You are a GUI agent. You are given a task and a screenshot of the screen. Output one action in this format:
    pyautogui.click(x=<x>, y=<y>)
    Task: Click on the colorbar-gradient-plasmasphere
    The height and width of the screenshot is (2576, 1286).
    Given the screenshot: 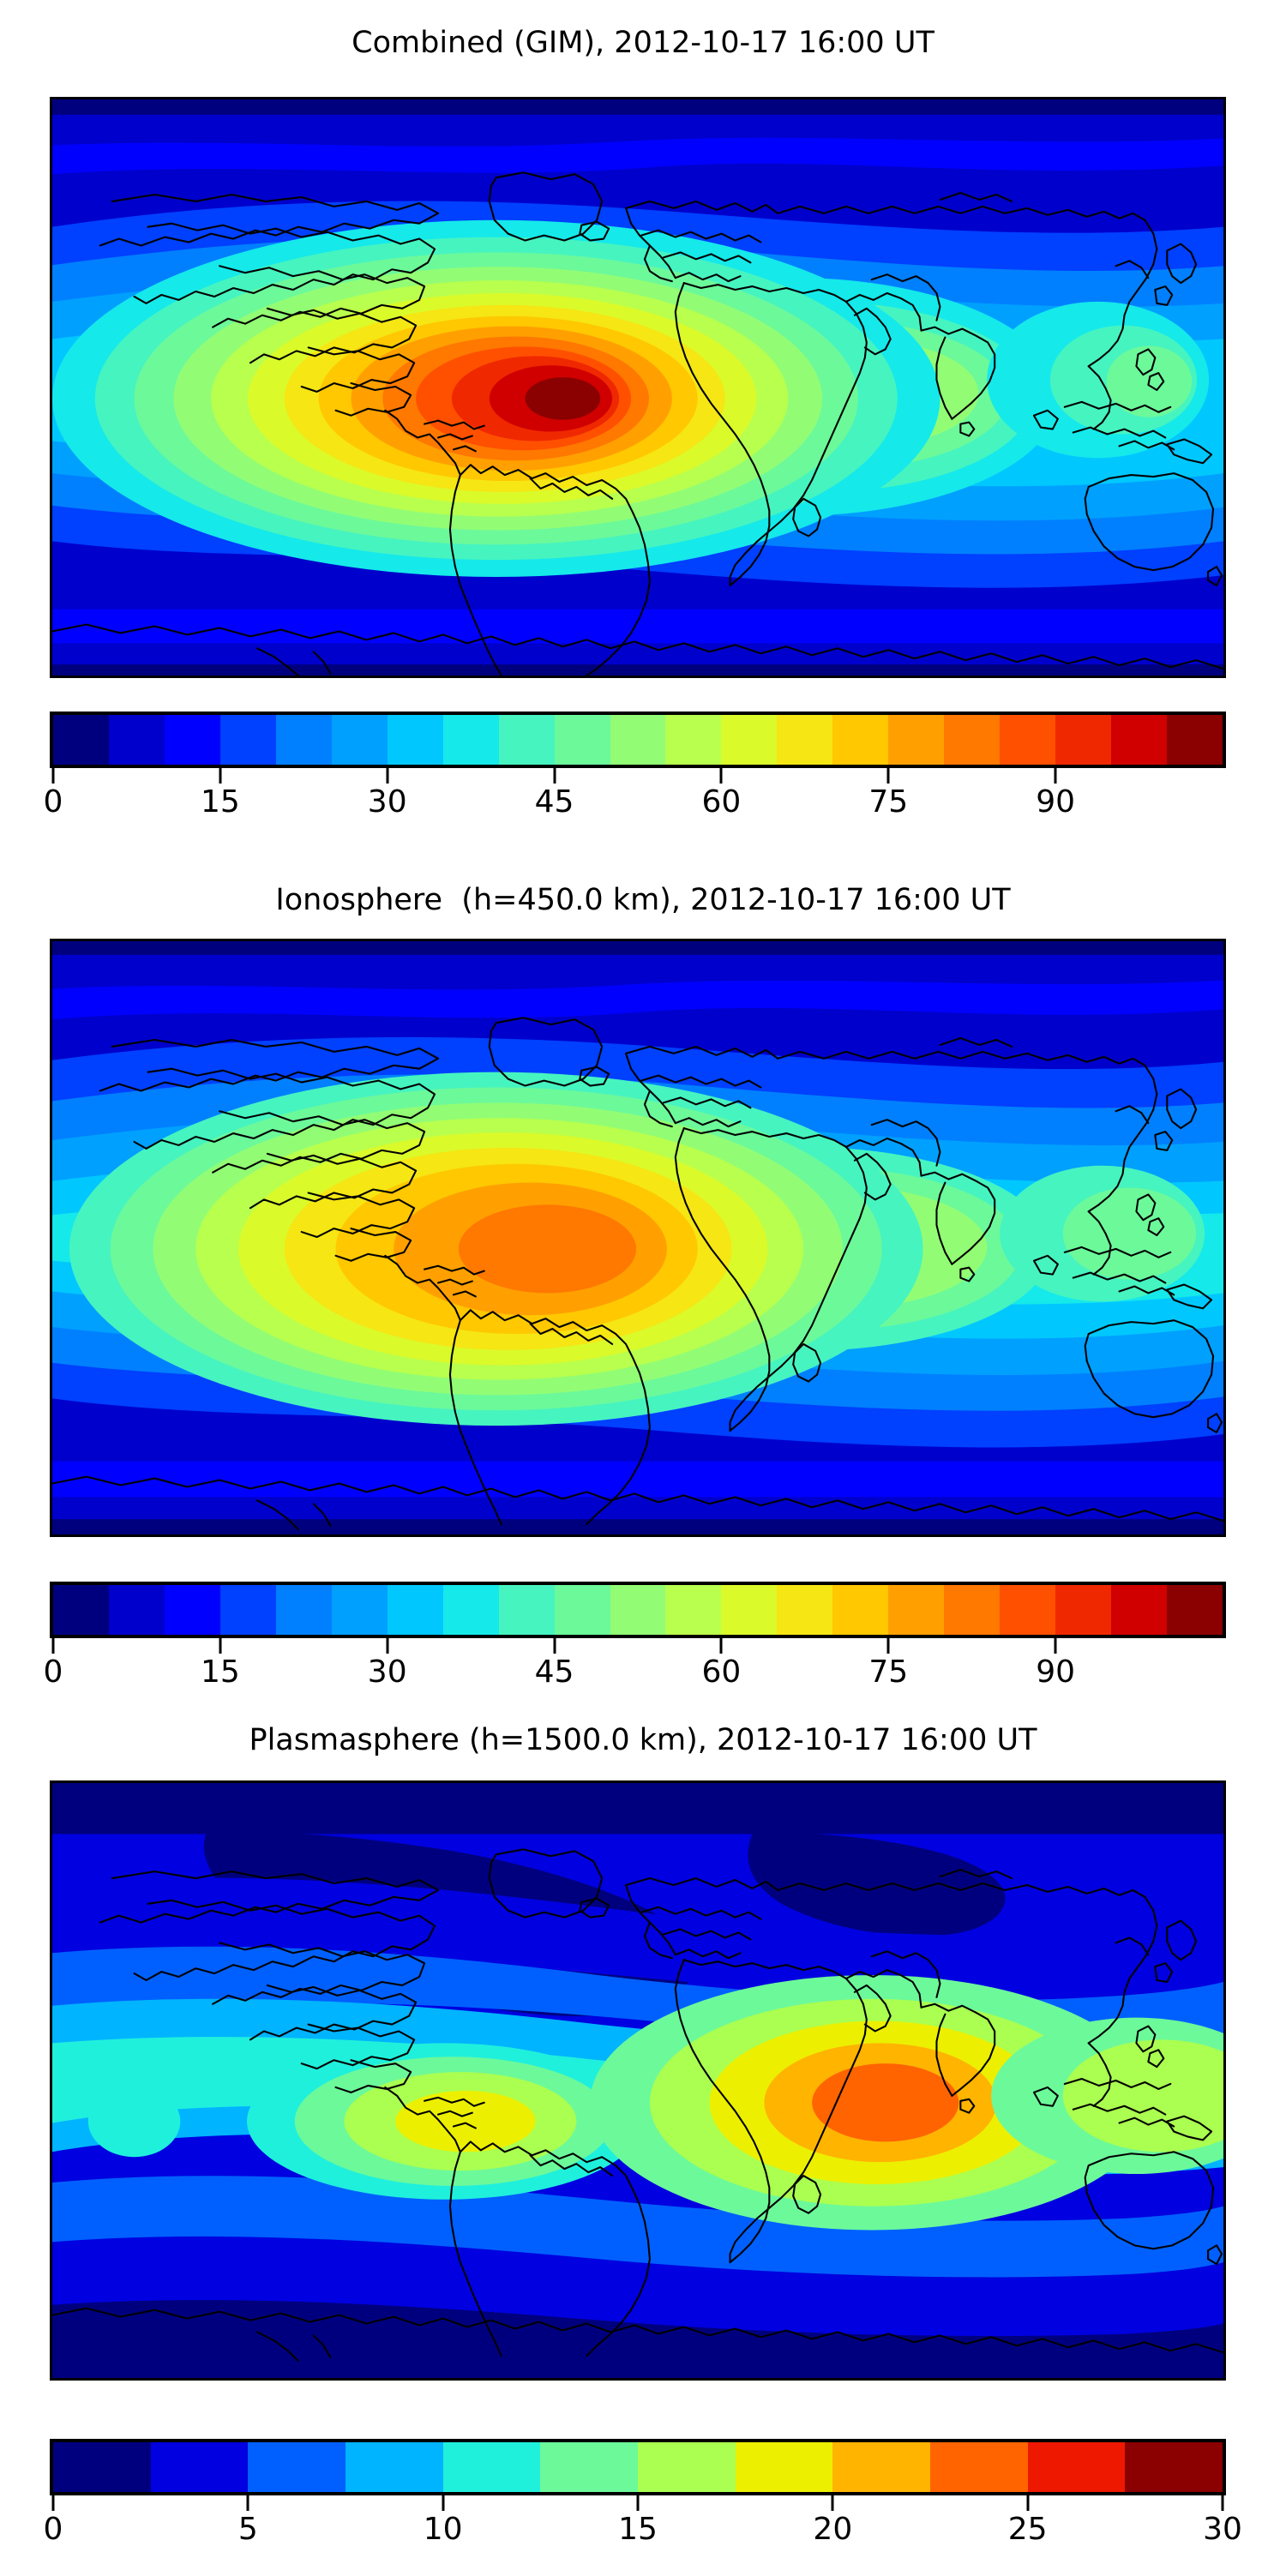 What is the action you would take?
    pyautogui.click(x=638, y=2467)
    